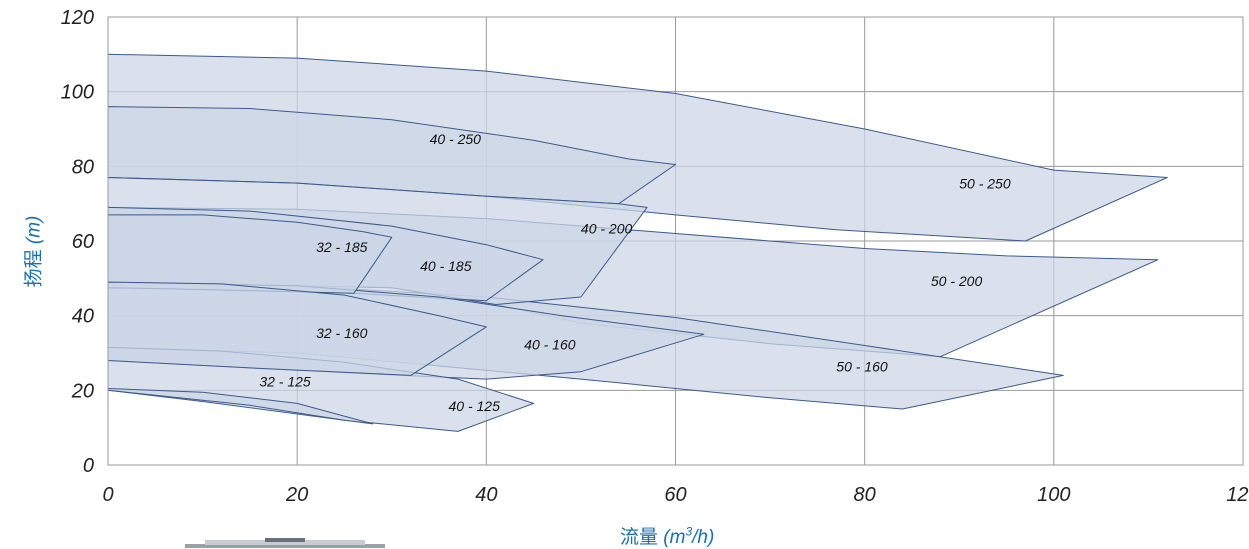  Describe the element at coordinates (77, 18) in the screenshot. I see `y-tick-label: 120` at that location.